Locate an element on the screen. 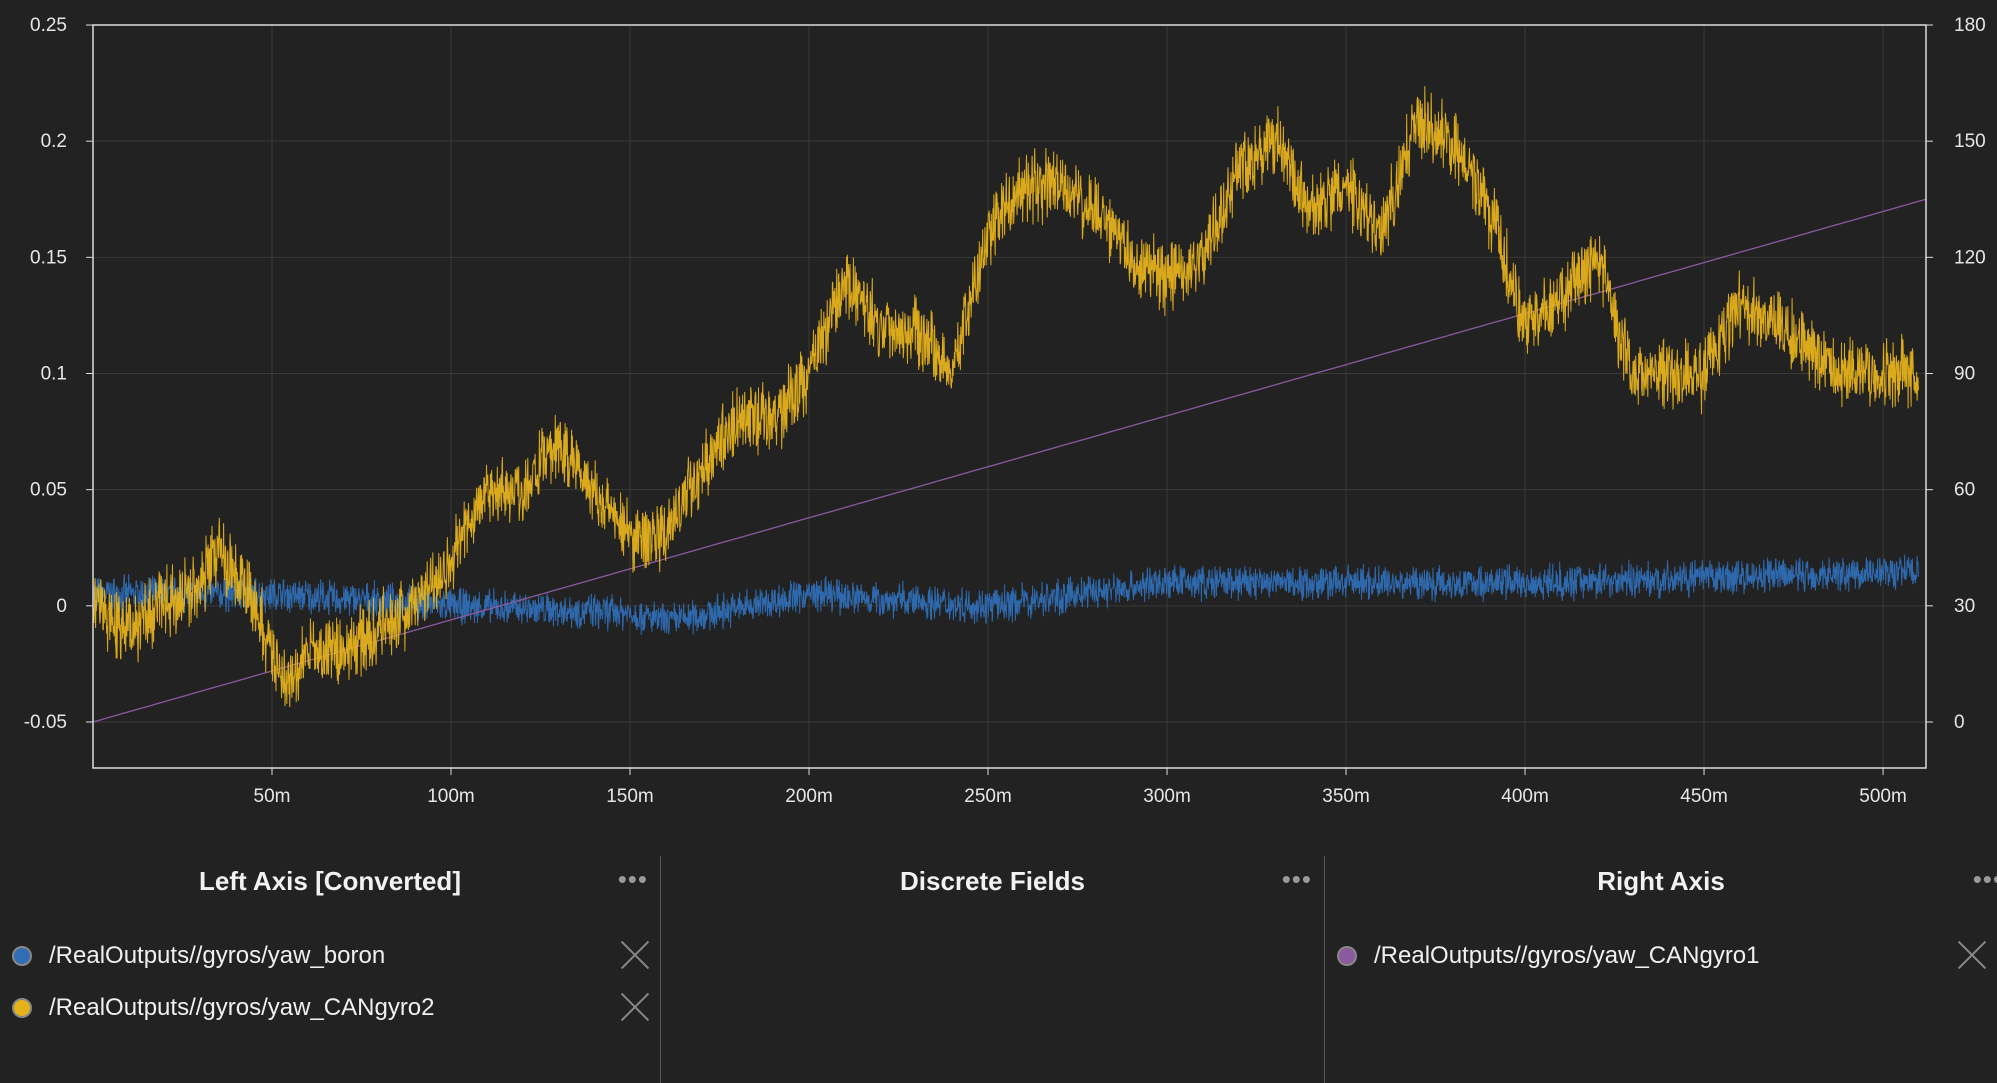 The height and width of the screenshot is (1083, 1997). x-tick-label: 100m is located at coordinates (451, 796).